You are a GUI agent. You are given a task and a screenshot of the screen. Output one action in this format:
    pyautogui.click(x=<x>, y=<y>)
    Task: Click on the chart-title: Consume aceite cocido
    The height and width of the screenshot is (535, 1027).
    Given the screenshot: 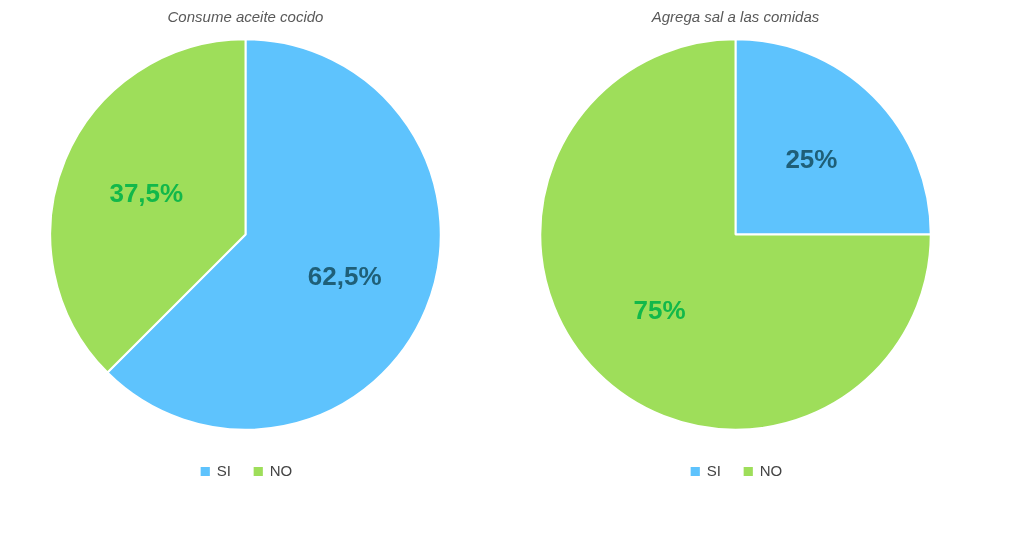 What is the action you would take?
    pyautogui.click(x=245, y=16)
    